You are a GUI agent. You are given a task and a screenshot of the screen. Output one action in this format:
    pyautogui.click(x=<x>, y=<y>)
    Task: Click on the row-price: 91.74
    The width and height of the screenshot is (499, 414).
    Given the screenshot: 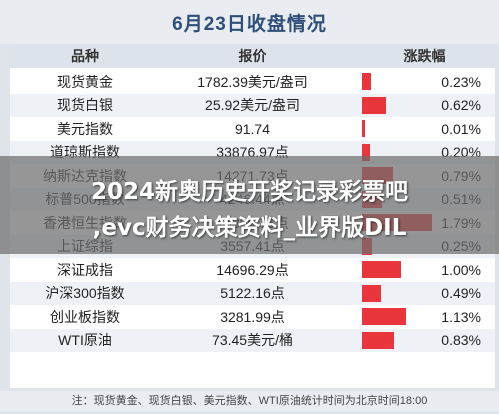 What is the action you would take?
    pyautogui.click(x=252, y=128)
    